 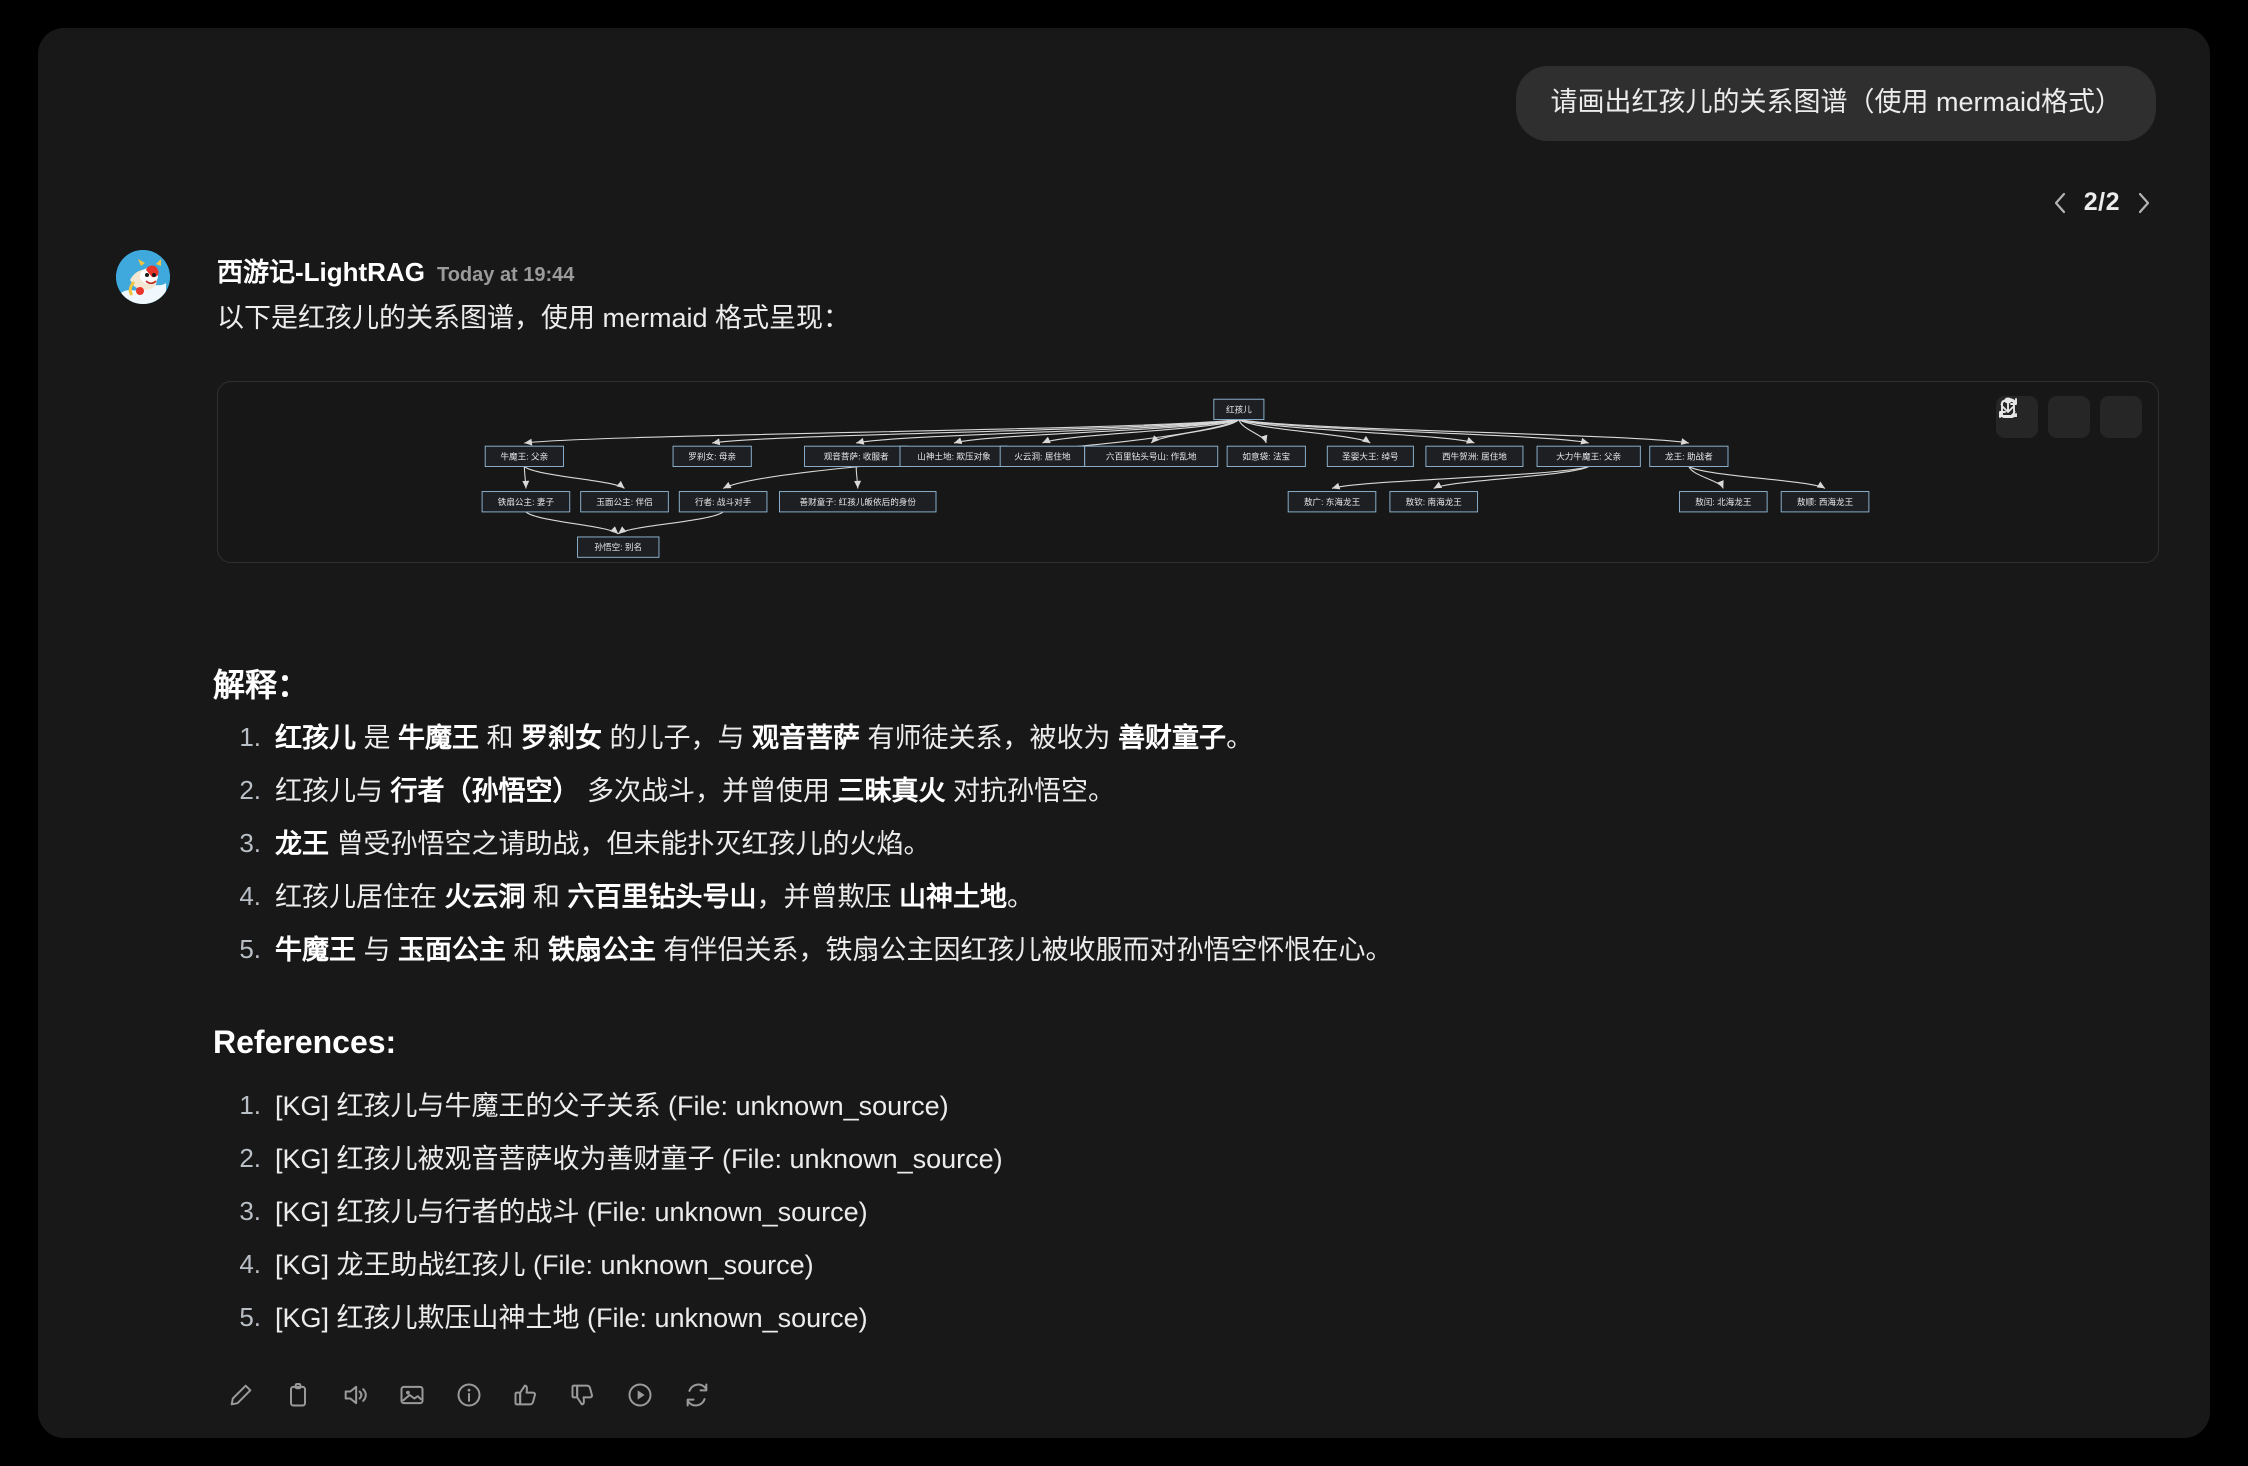 What do you see at coordinates (954, 456) in the screenshot?
I see `graph-node: 山神土地: 欺压对象` at bounding box center [954, 456].